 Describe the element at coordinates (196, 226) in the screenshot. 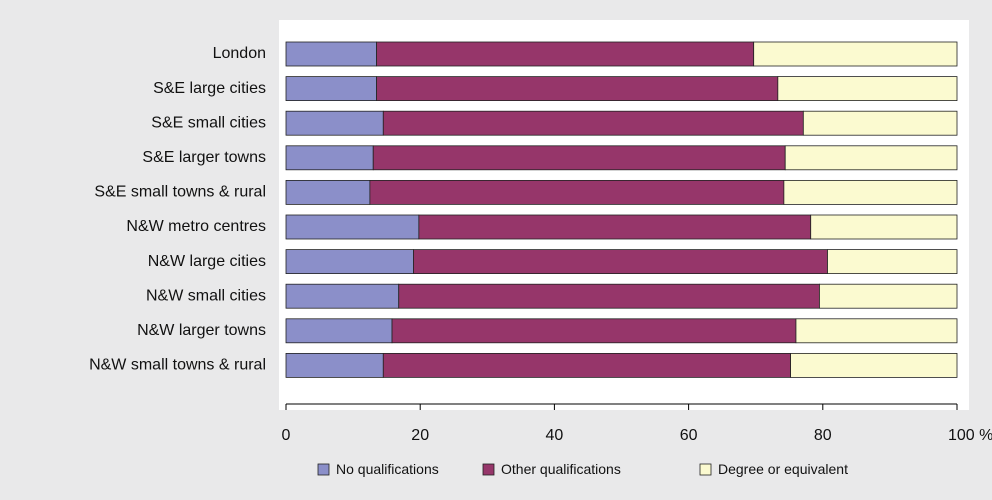

I see `category-label: N&W metro centres` at that location.